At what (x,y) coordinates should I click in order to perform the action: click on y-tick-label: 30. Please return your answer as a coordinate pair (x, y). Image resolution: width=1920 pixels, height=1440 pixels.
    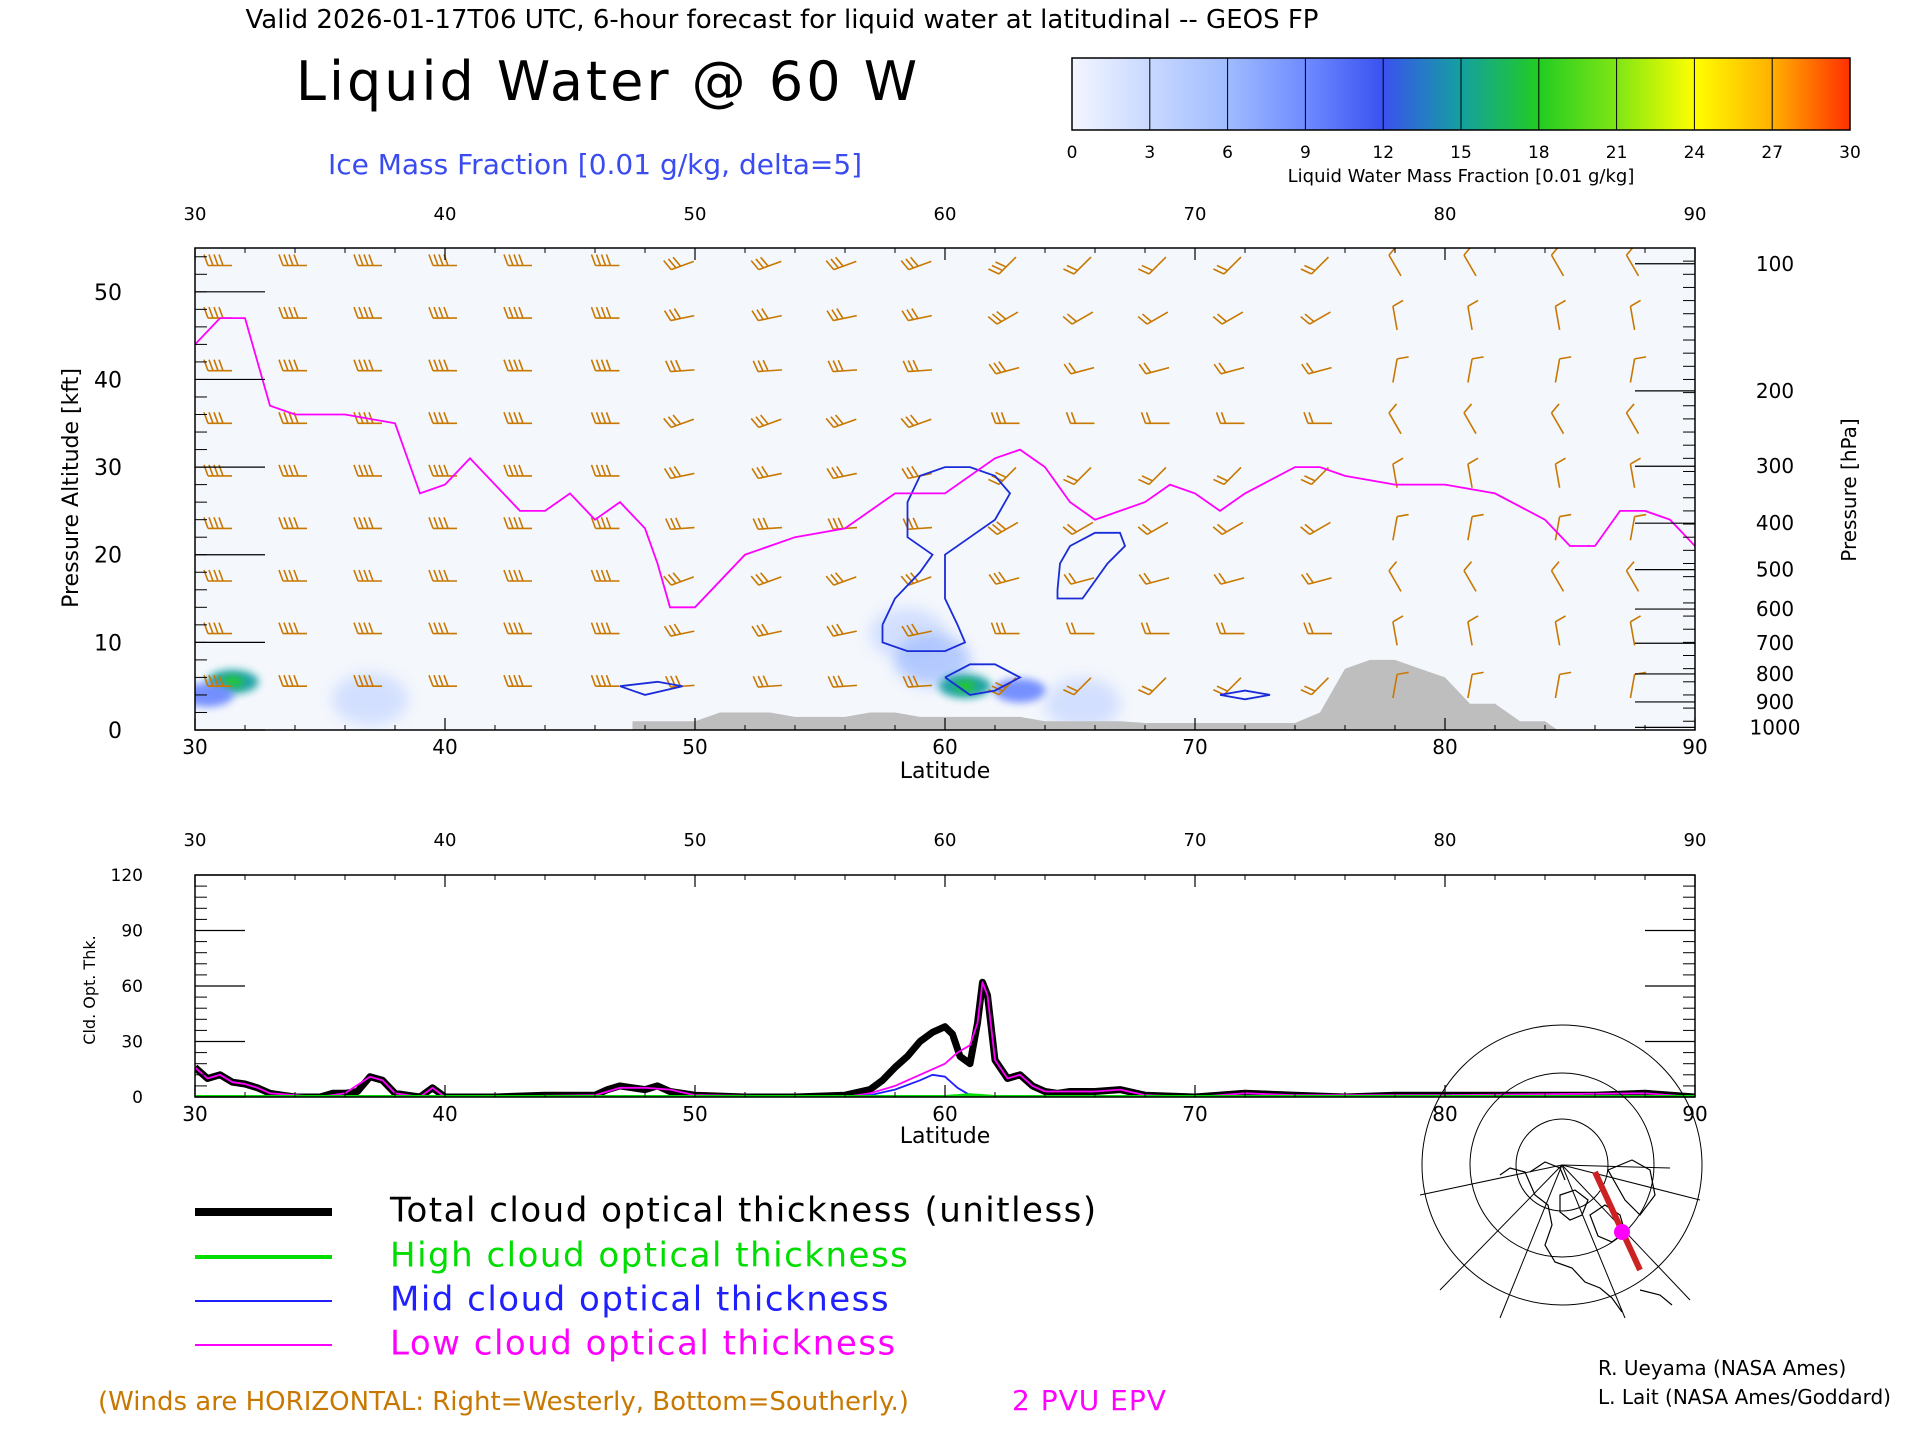
    Looking at the image, I should click on (108, 468).